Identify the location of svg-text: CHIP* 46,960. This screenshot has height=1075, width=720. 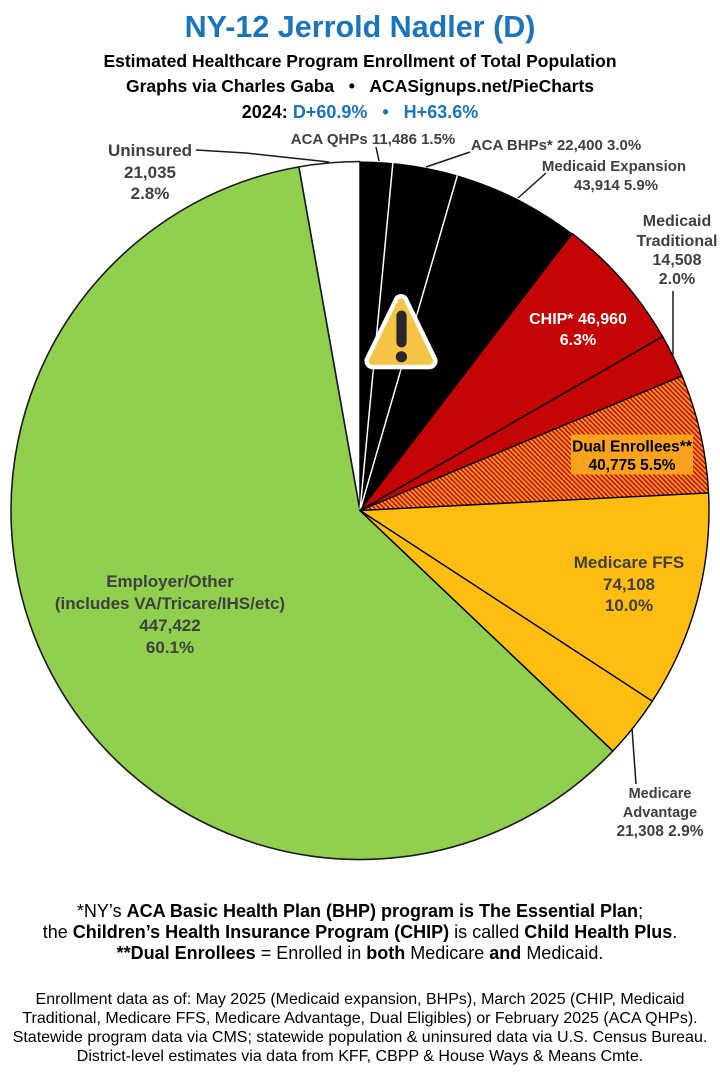
(578, 319).